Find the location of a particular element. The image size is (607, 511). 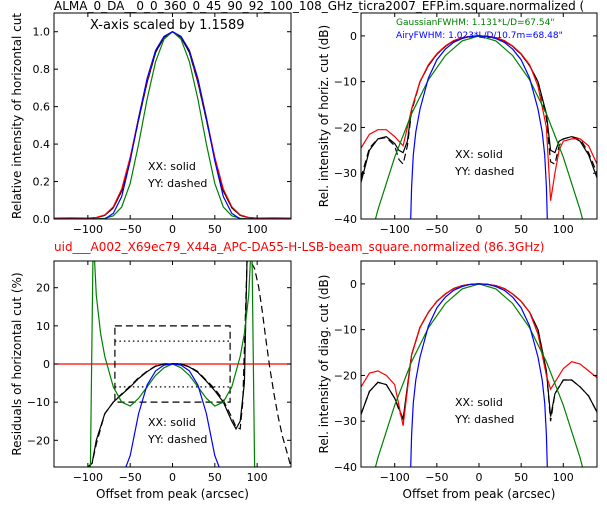

y-axis-label: Rel. intensity of horiz. cut (dB) is located at coordinates (324, 116).